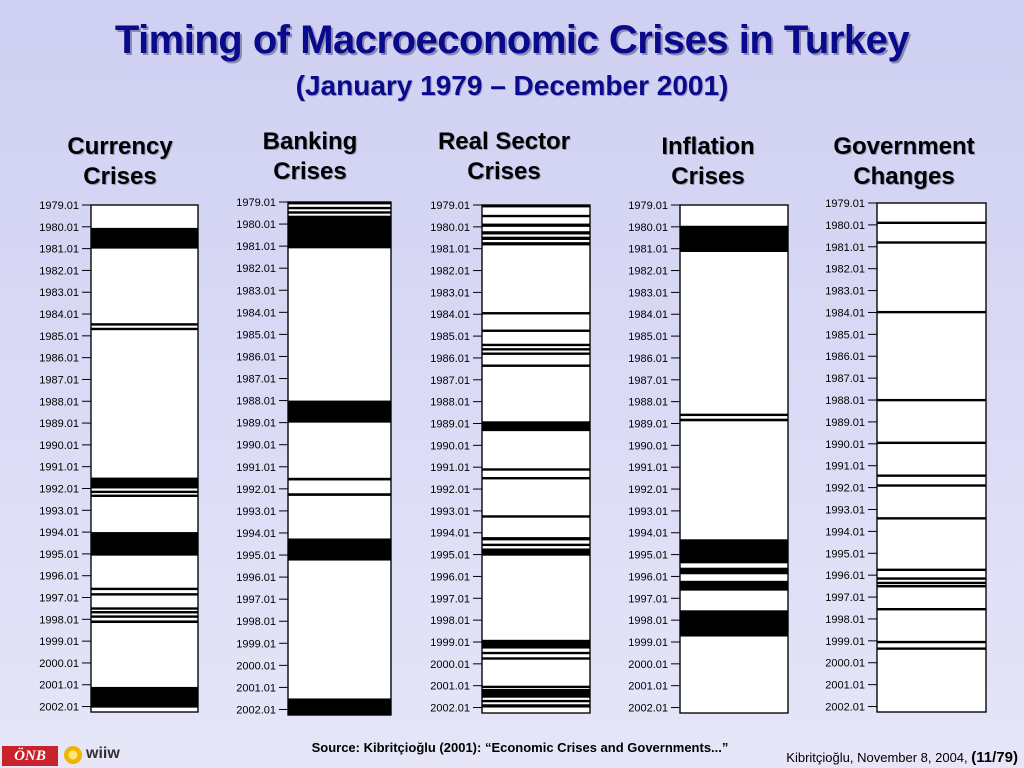 This screenshot has height=768, width=1024. I want to click on banking-crises-title: Banking Crises, so click(310, 157).